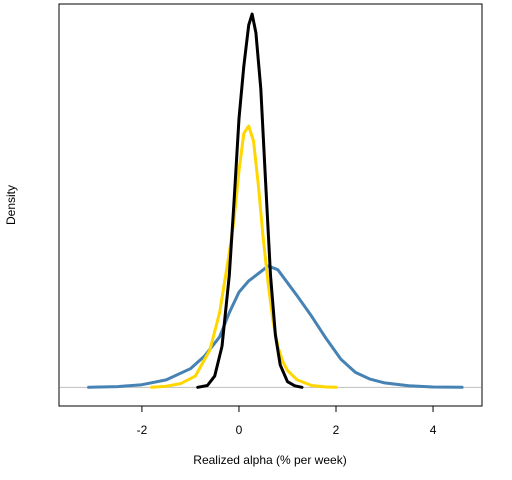 The height and width of the screenshot is (480, 512). I want to click on x-tick-label: 0, so click(239, 430).